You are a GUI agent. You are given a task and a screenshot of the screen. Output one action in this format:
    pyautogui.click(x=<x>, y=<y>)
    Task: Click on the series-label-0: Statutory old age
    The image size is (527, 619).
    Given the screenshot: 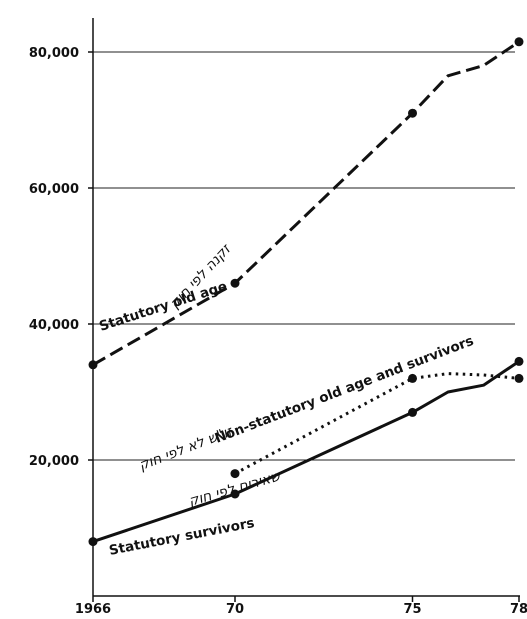 What is the action you would take?
    pyautogui.click(x=163, y=306)
    